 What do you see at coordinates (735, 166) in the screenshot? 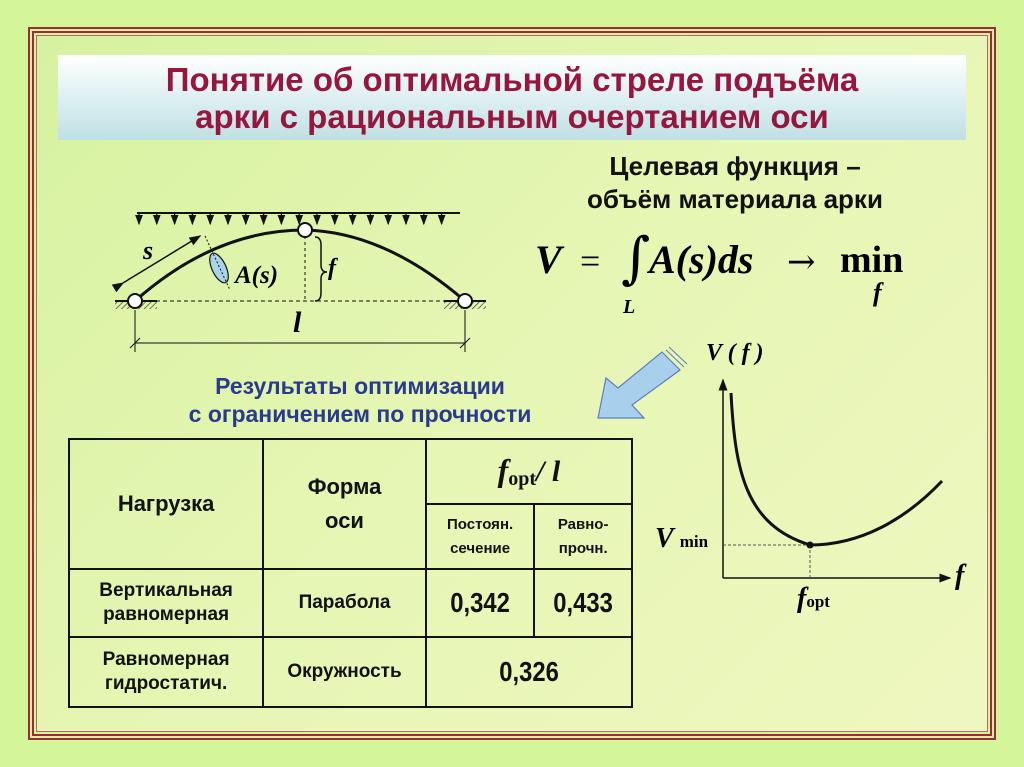
I see `objective-line-1: Целевая функция –` at bounding box center [735, 166].